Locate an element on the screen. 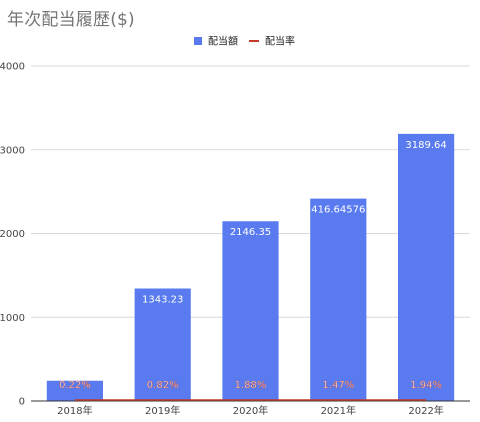 The image size is (480, 422). y-axis-ticks: 0 1000 2000 3000 4000 is located at coordinates (12, 235).